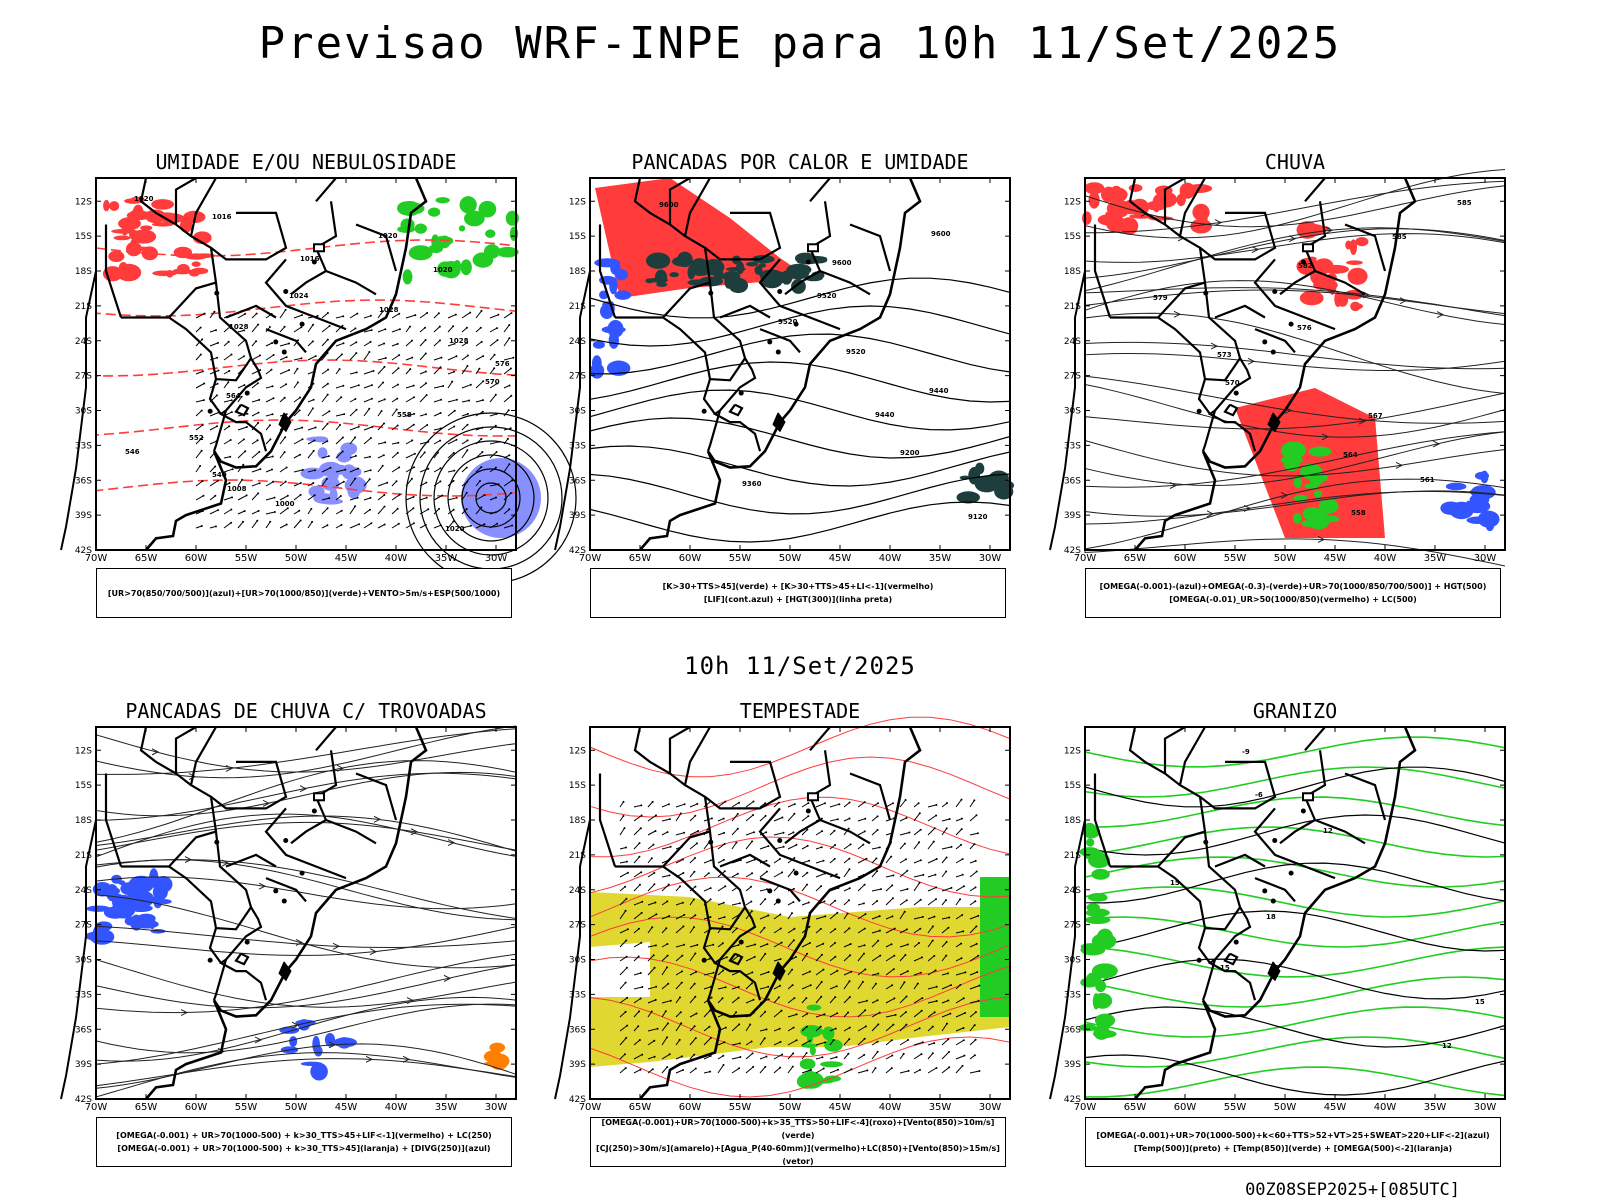 The width and height of the screenshot is (1600, 1200). What do you see at coordinates (1231, 959) in the screenshot?
I see `lake-outline` at bounding box center [1231, 959].